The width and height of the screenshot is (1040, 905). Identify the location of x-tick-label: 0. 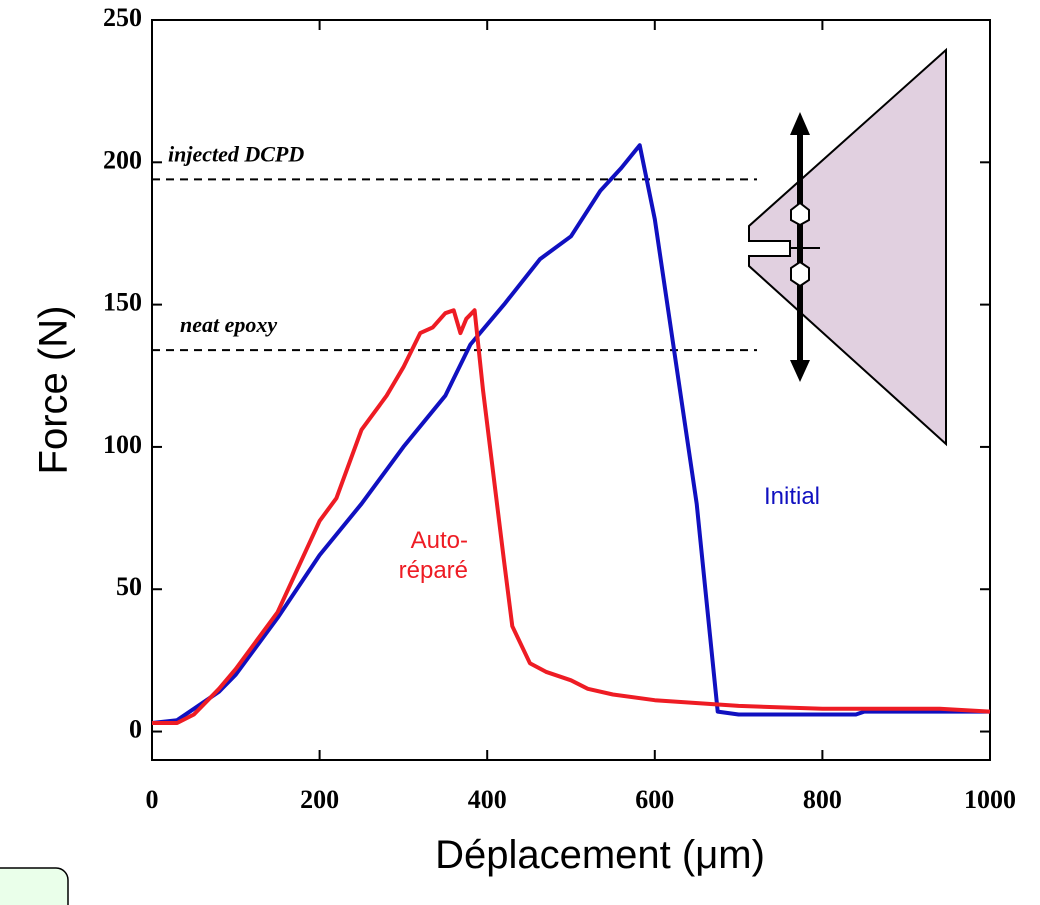
(152, 799).